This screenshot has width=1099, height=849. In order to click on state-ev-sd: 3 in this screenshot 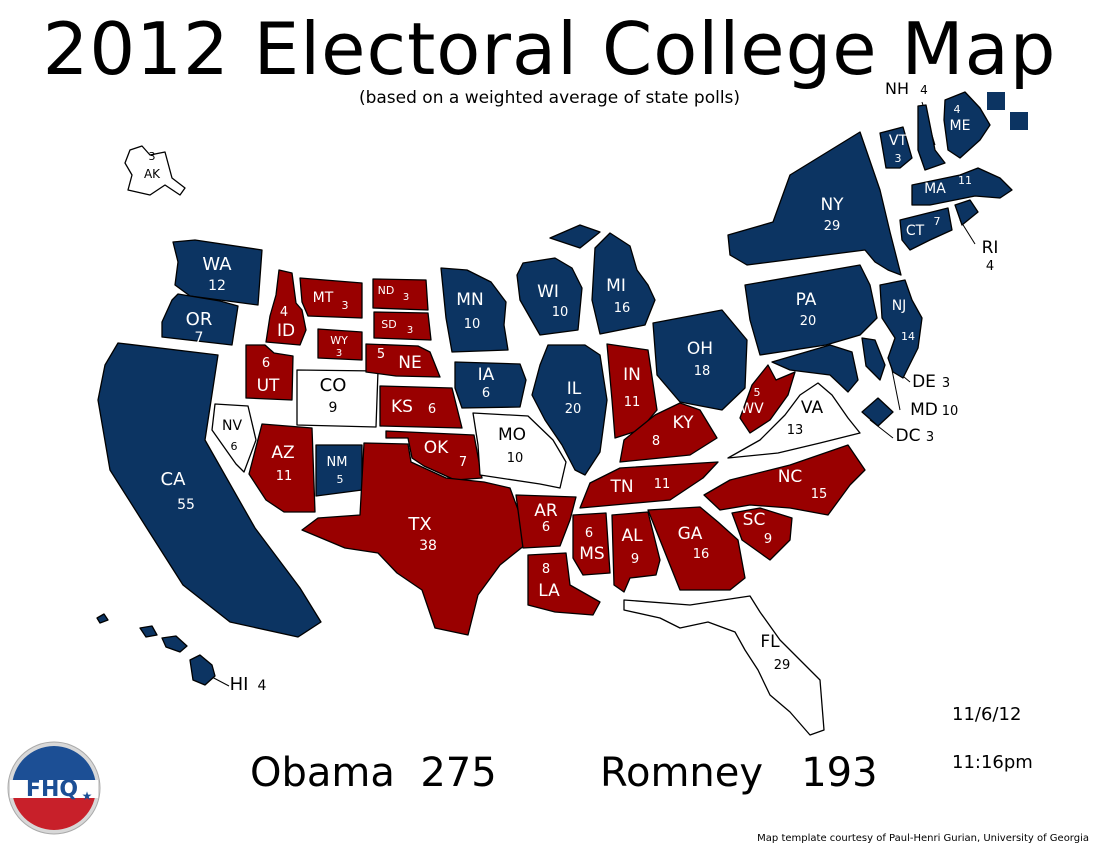, I will do `click(410, 330)`.